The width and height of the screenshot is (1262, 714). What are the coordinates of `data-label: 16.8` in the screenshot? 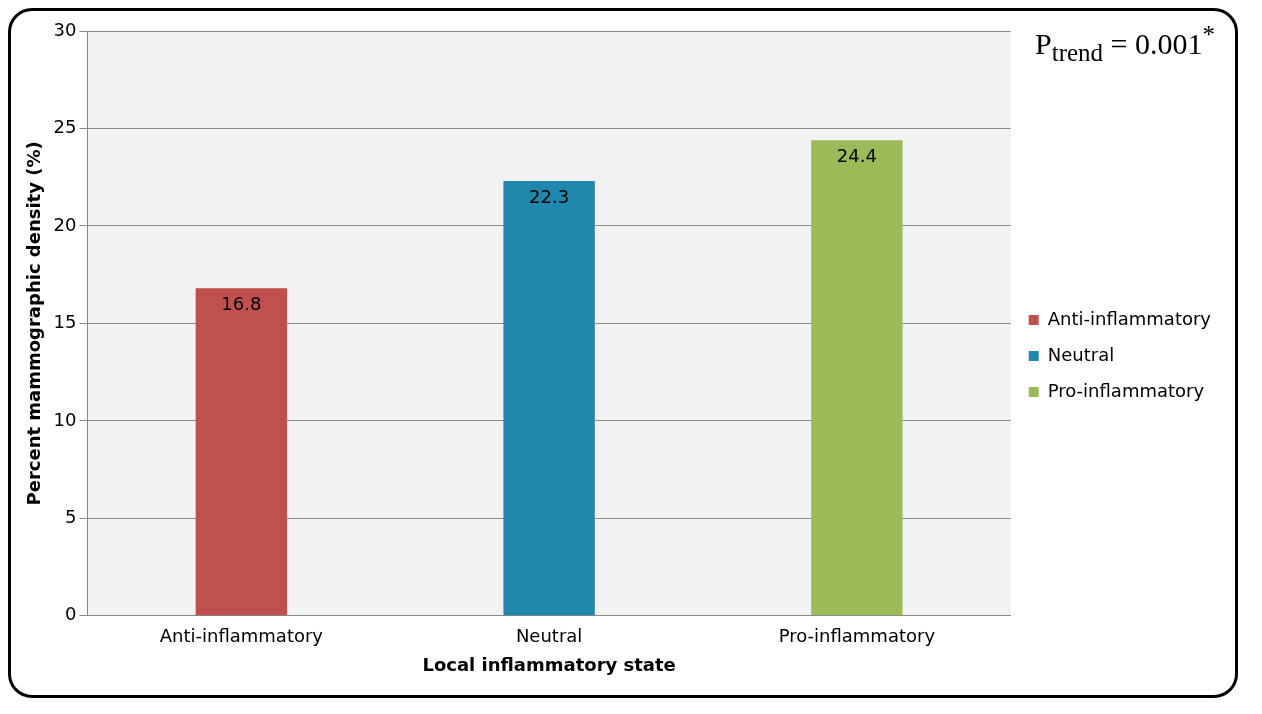 It's located at (241, 303).